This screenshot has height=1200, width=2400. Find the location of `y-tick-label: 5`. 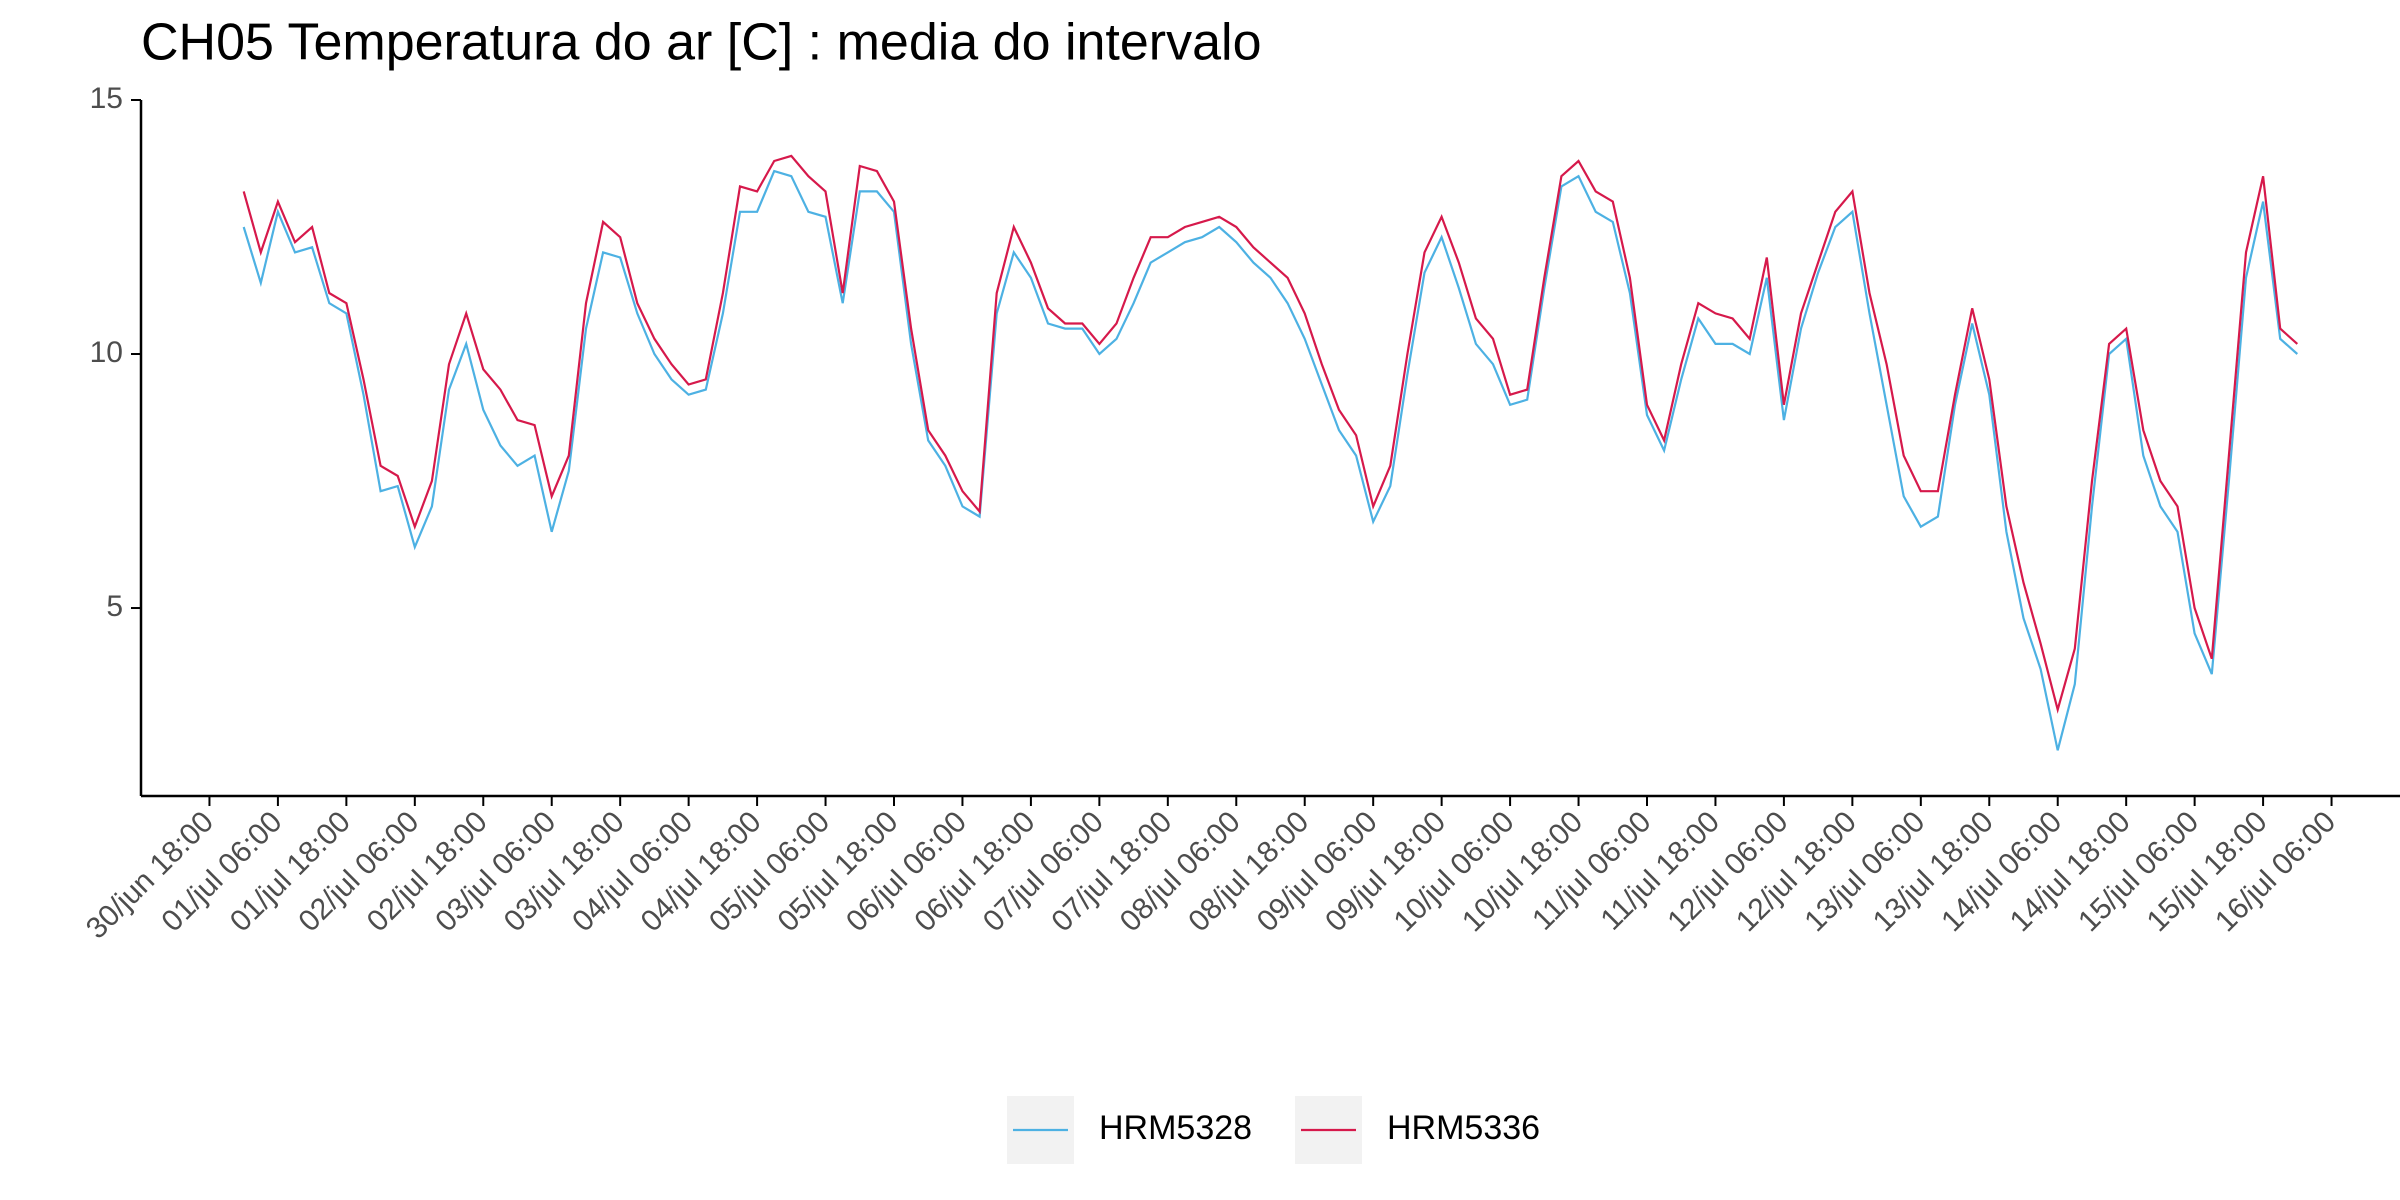

y-tick-label: 5 is located at coordinates (114, 606).